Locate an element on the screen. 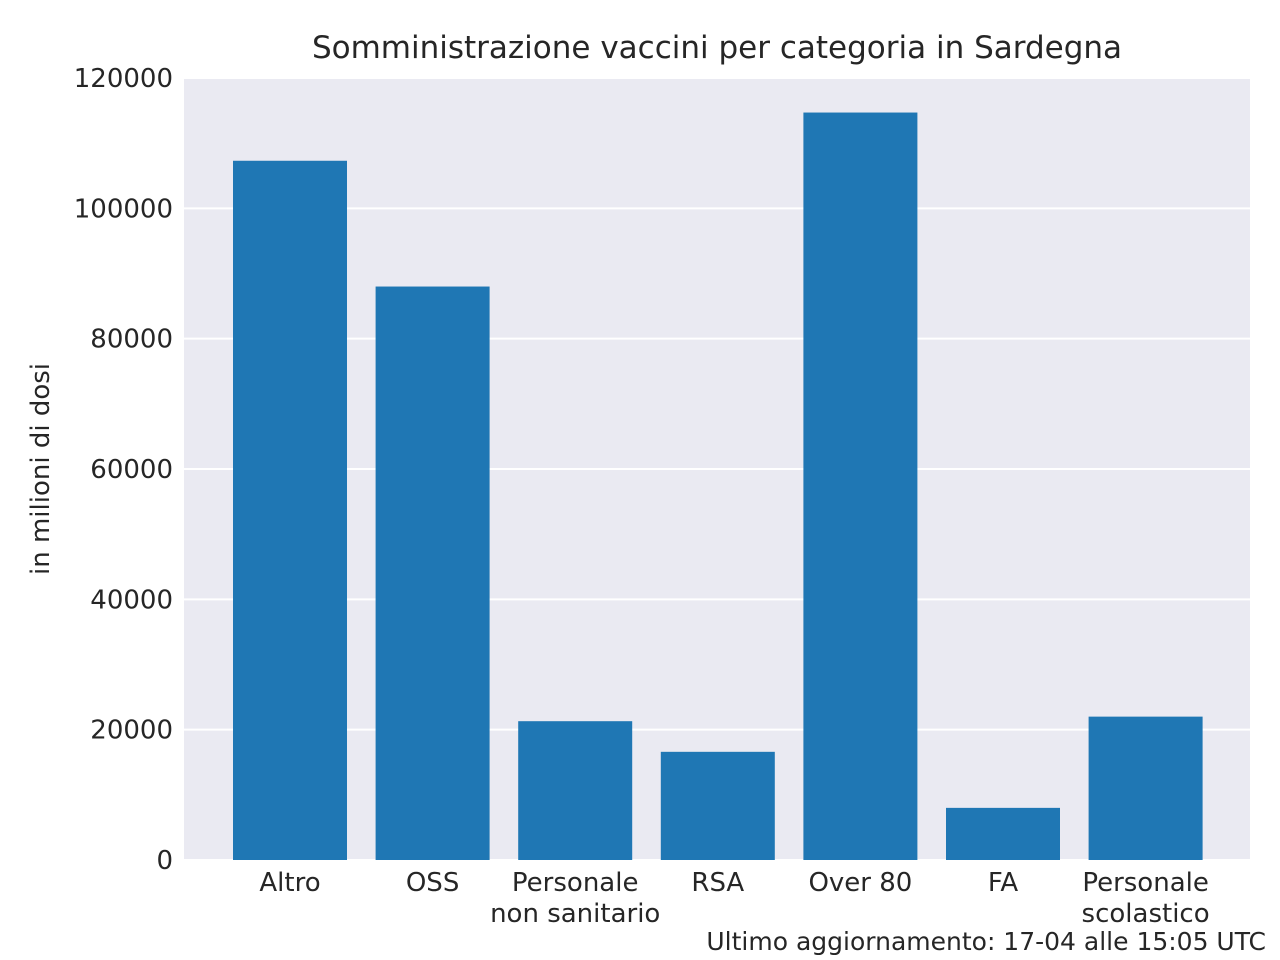 The width and height of the screenshot is (1280, 960). y-tick-label: 20000 is located at coordinates (131, 731).